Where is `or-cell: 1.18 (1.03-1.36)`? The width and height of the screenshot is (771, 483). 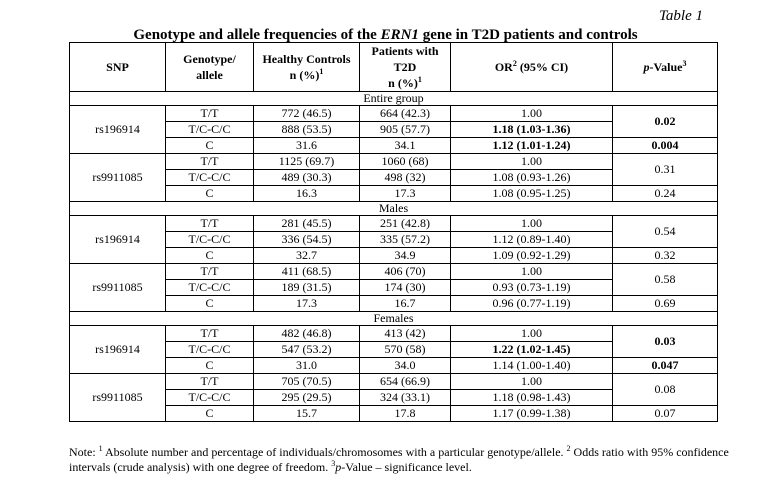
or-cell: 1.18 (1.03-1.36) is located at coordinates (531, 129).